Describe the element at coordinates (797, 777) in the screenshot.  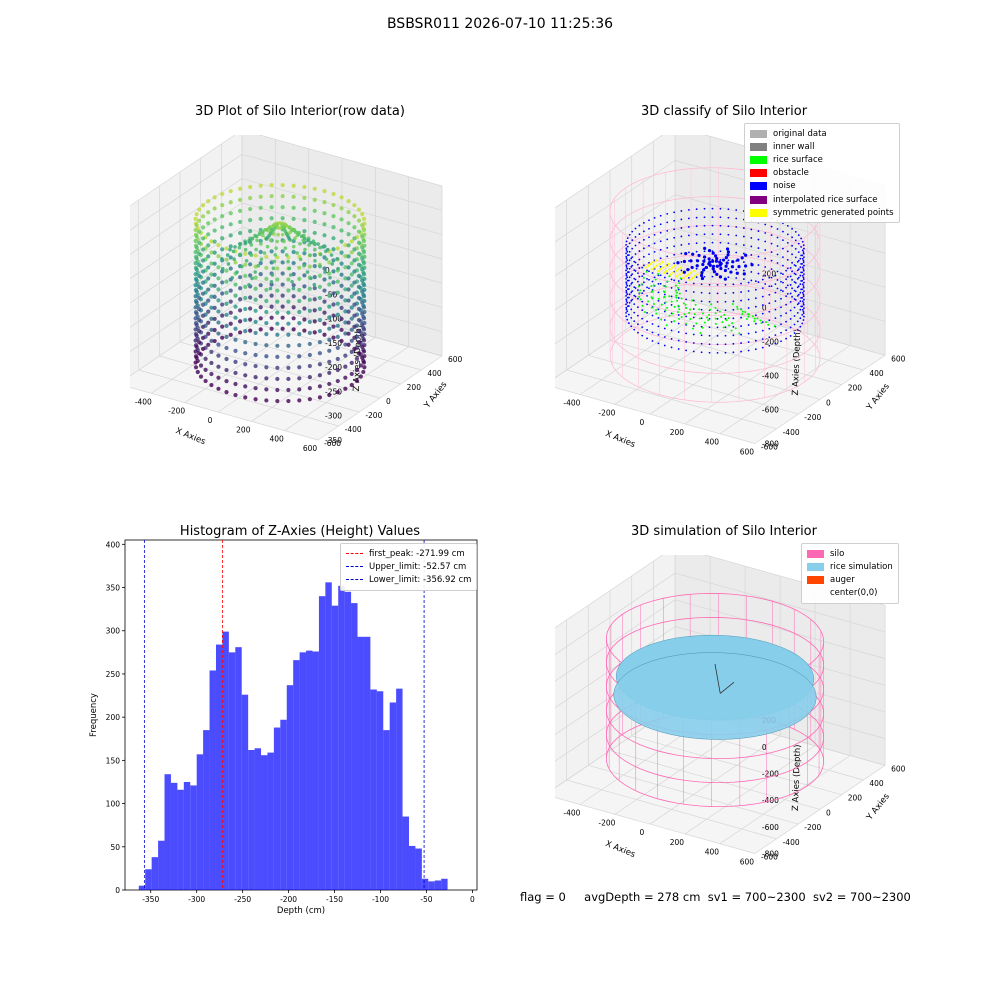
I see `z-axis-label: Z Axies (Depth)` at that location.